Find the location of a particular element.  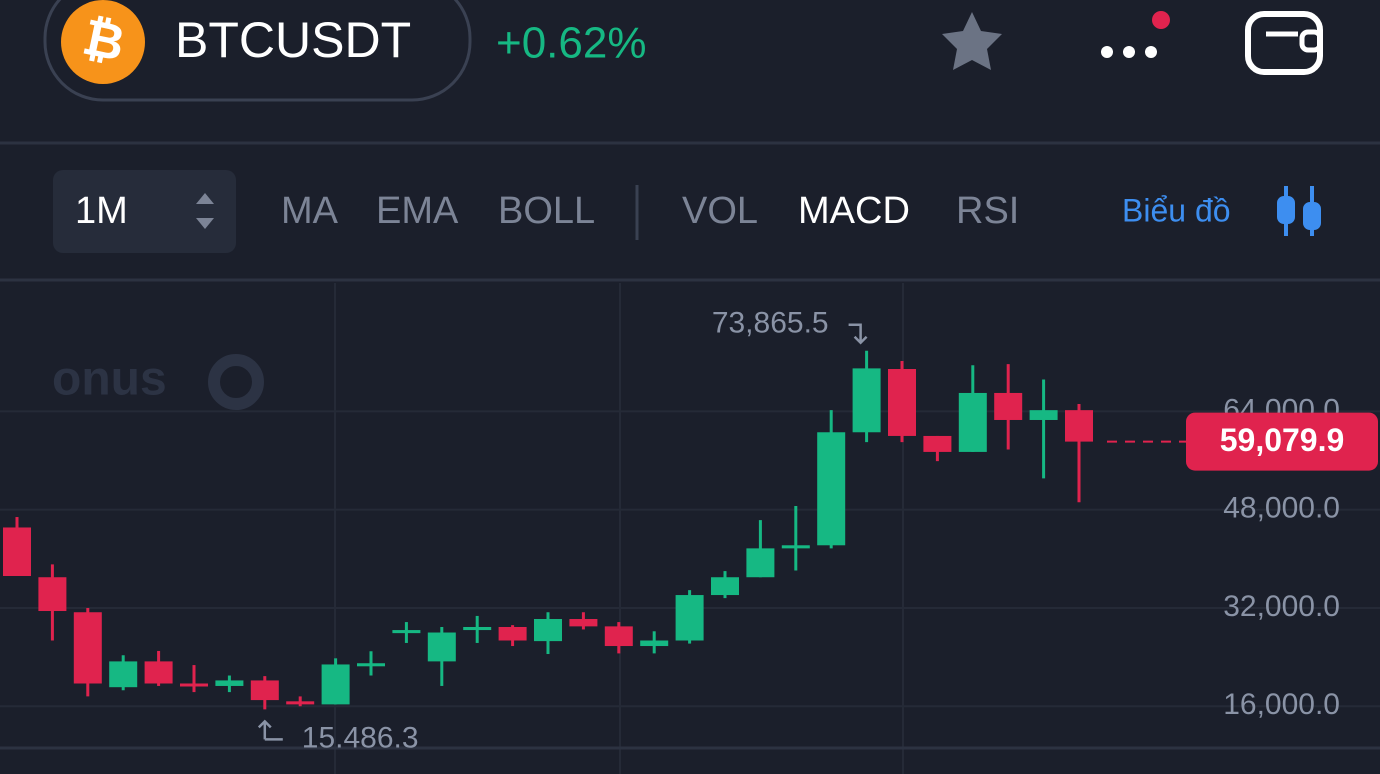

more-icon is located at coordinates (1135, 34).